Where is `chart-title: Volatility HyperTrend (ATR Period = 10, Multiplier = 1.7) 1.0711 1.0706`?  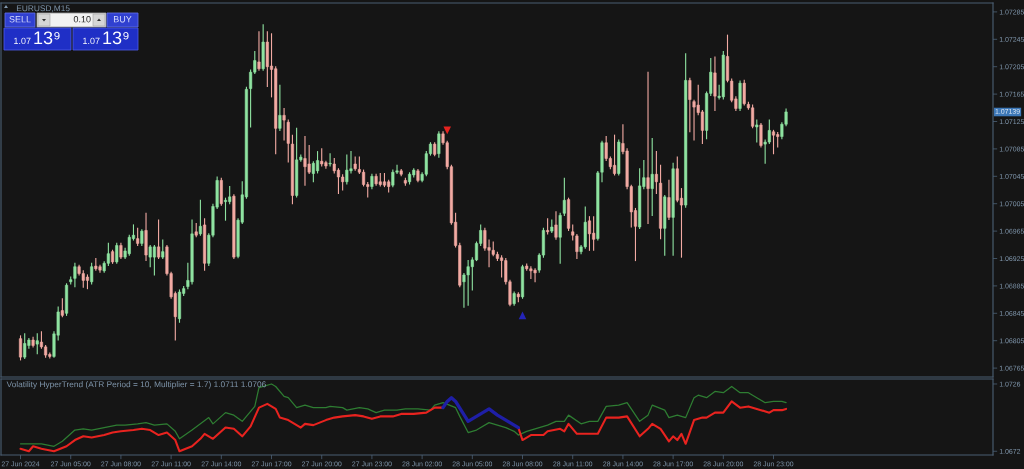 chart-title: Volatility HyperTrend (ATR Period = 10, Multiplier = 1.7) 1.0711 1.0706 is located at coordinates (136, 385).